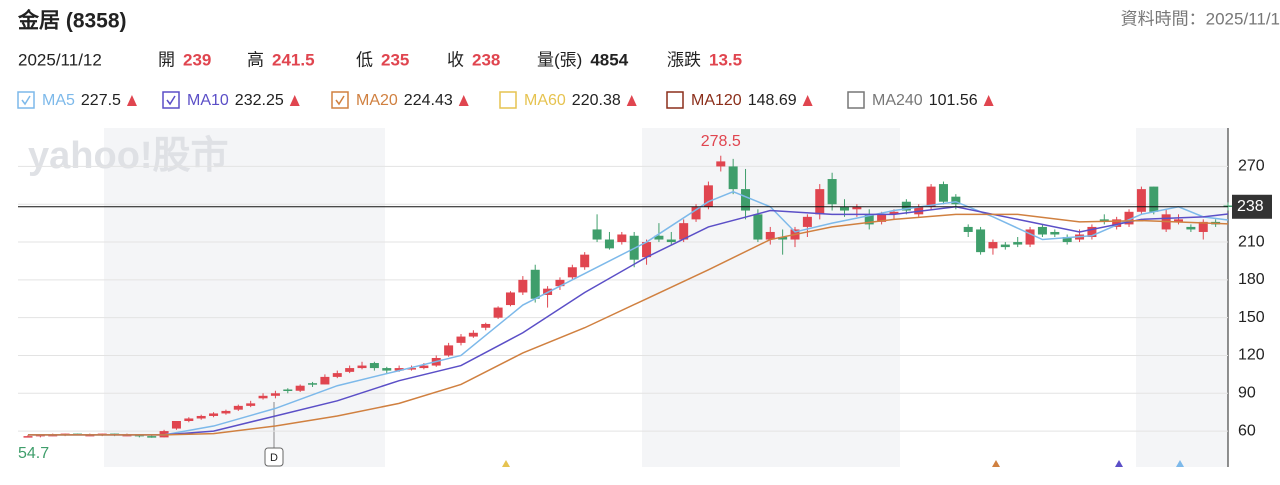 This screenshot has width=1280, height=485. Describe the element at coordinates (953, 100) in the screenshot. I see `legend-value: 101.56` at that location.